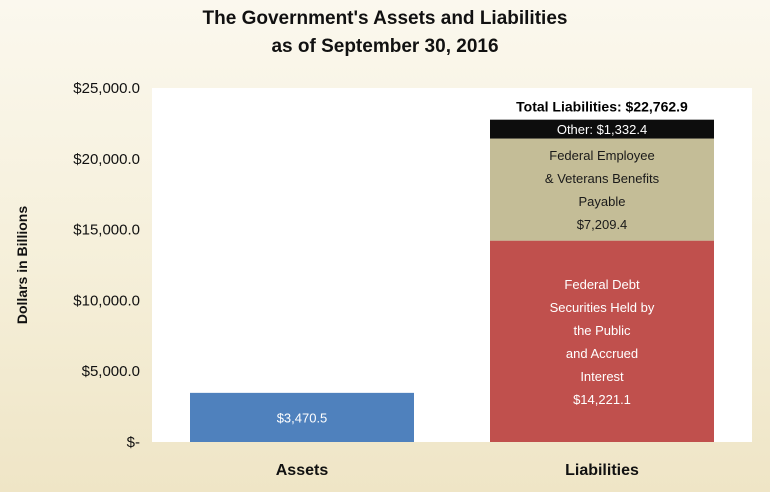 The height and width of the screenshot is (492, 770). What do you see at coordinates (106, 159) in the screenshot?
I see `y-tick-label: $20,000.0` at bounding box center [106, 159].